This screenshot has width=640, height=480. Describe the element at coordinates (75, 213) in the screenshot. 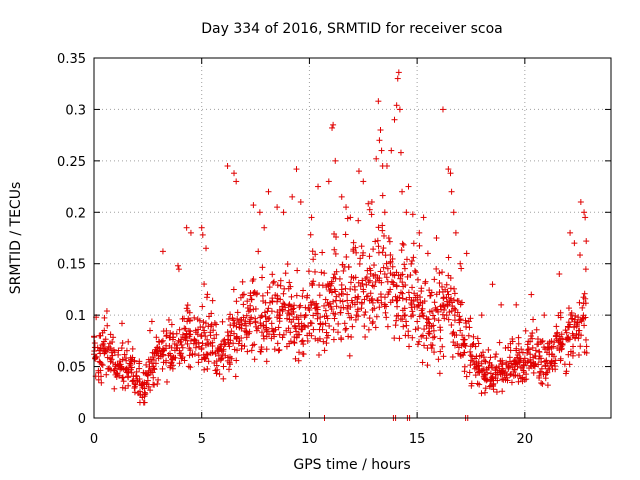

I see `y-tick-label: 0.2` at that location.